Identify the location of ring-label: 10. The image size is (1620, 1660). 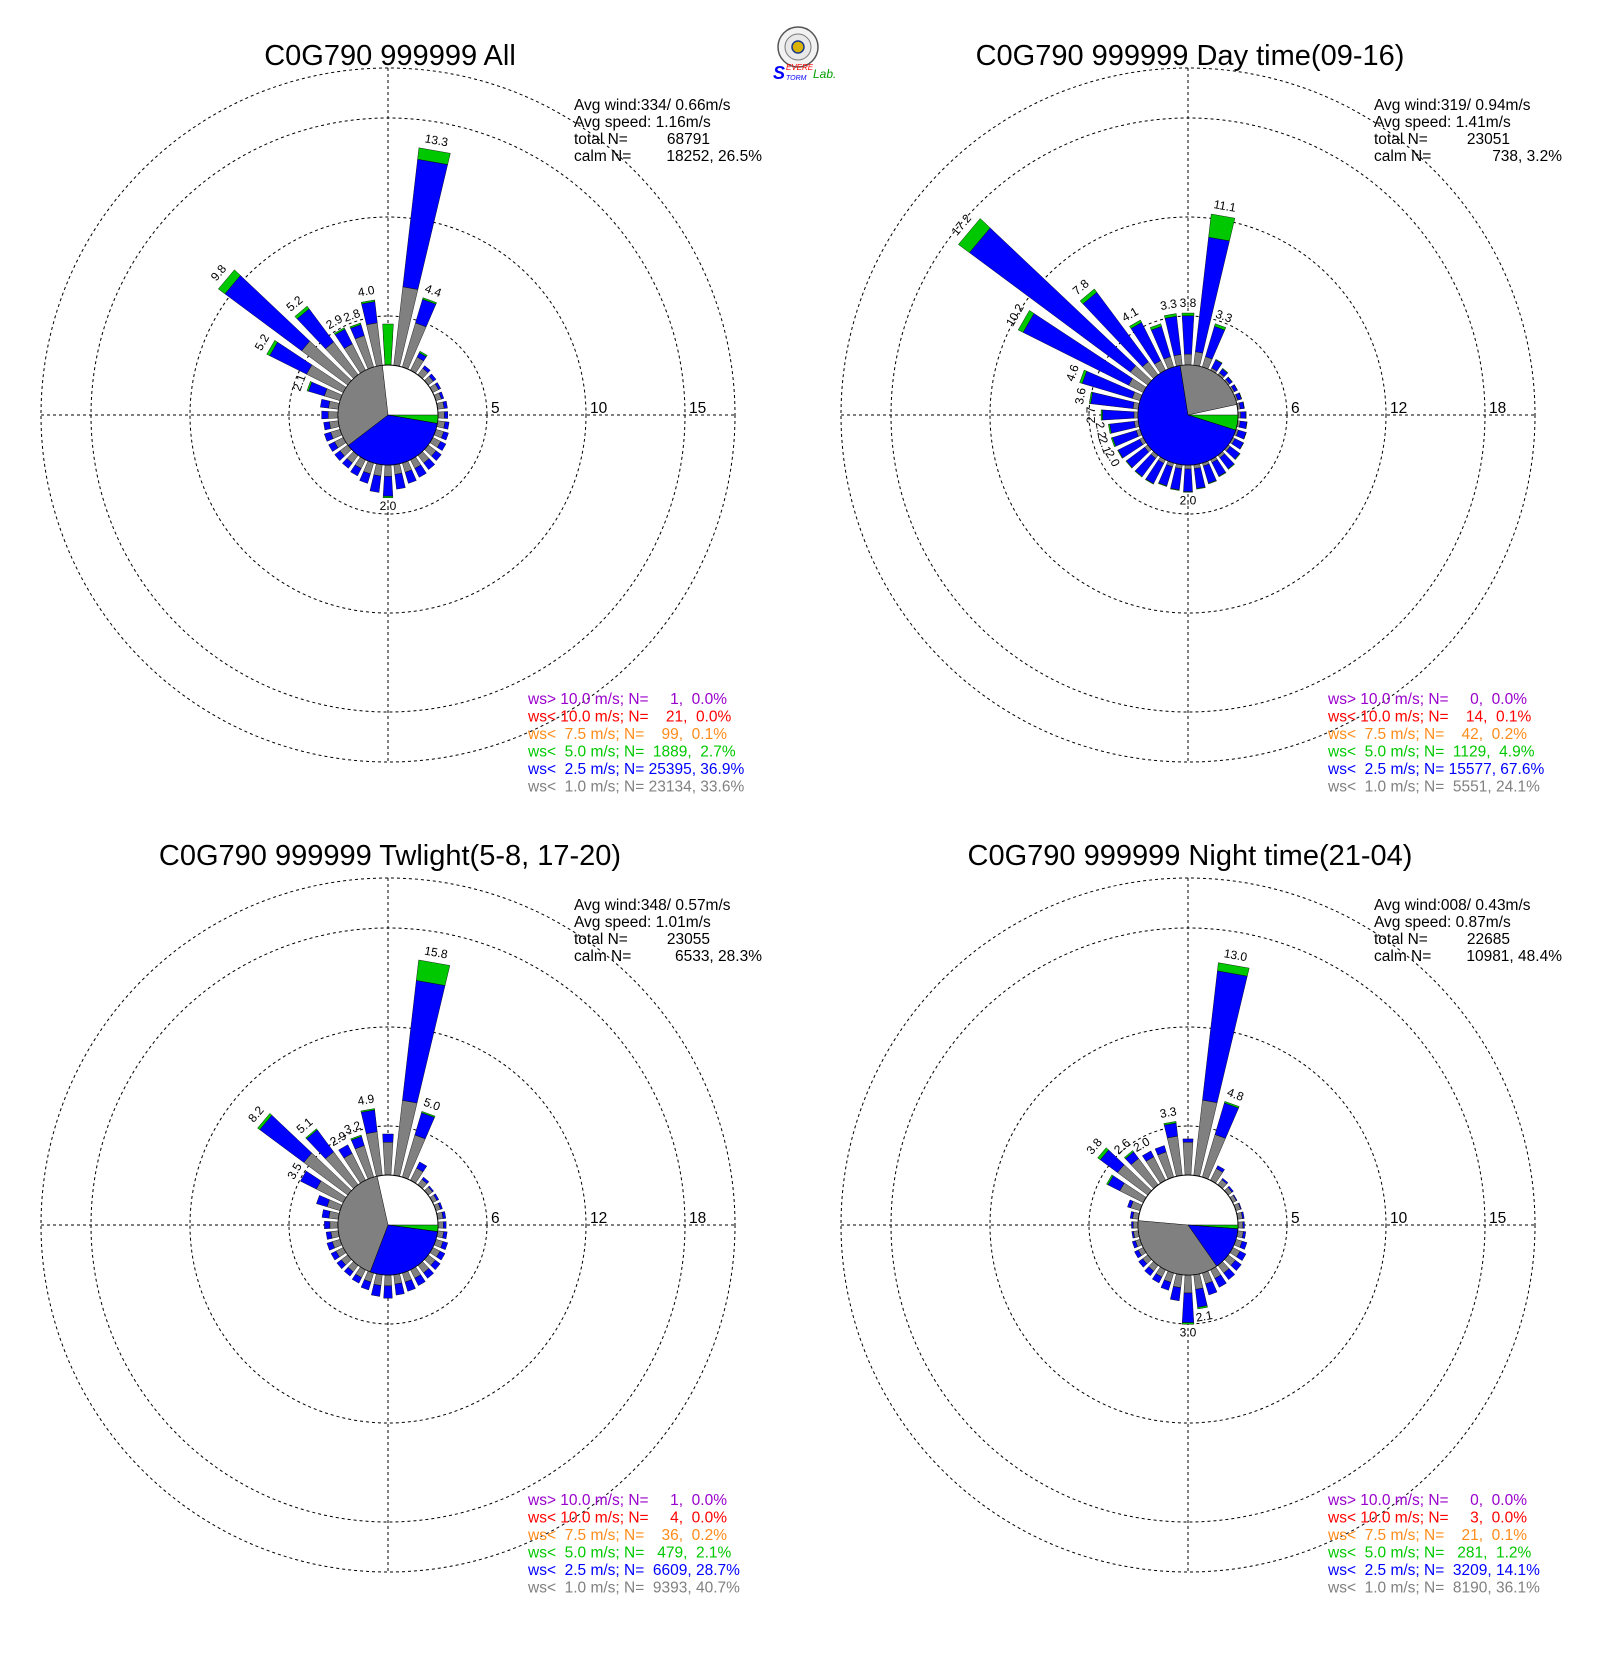
(599, 408).